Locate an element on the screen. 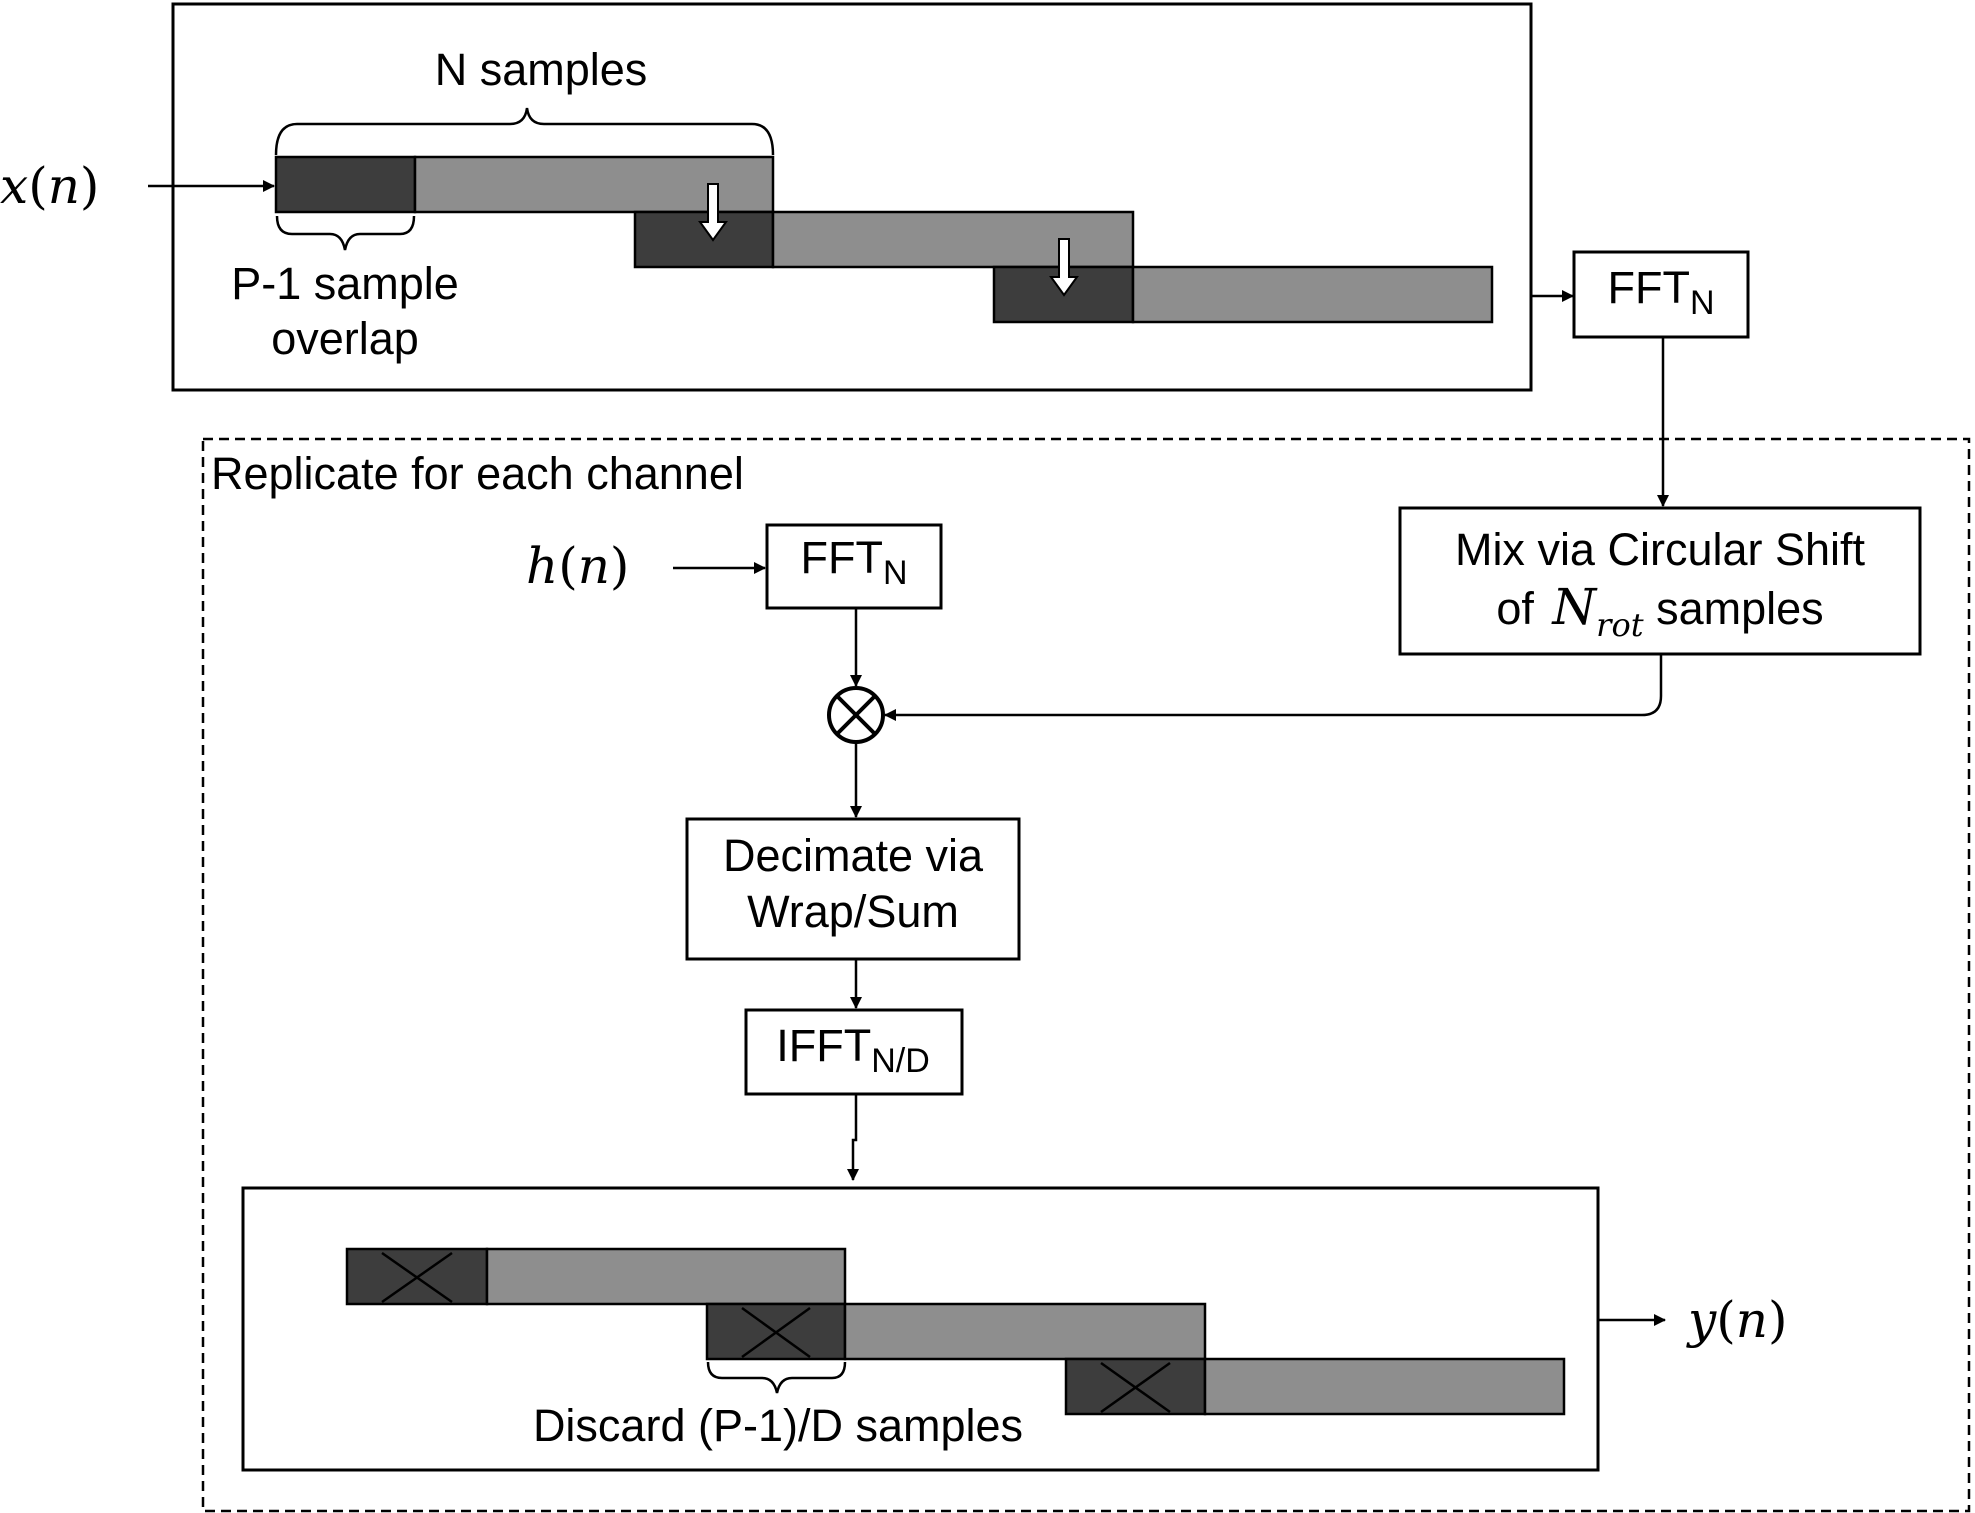  input-block-3-body is located at coordinates (1312, 294).